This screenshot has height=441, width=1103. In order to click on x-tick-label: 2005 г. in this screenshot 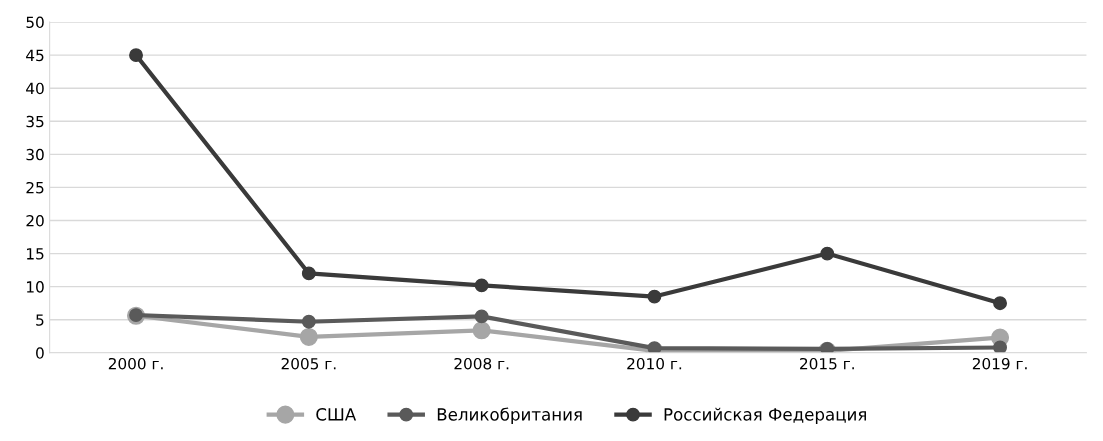, I will do `click(308, 363)`.